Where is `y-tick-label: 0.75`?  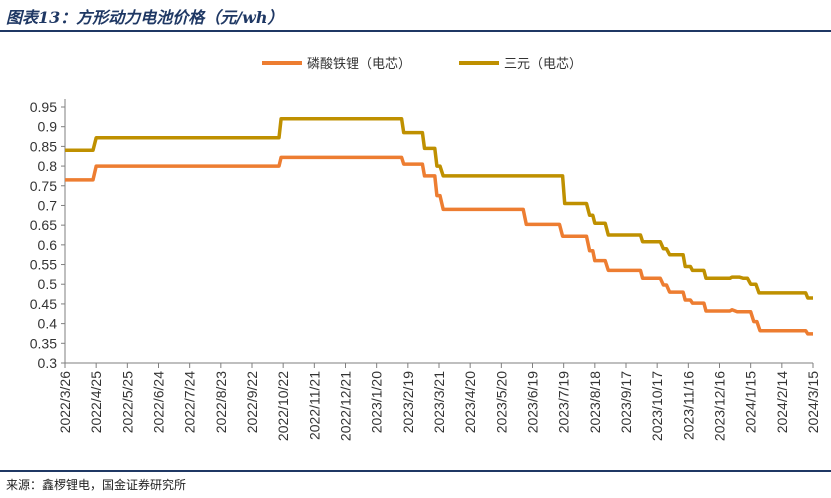
y-tick-label: 0.75 is located at coordinates (43, 186).